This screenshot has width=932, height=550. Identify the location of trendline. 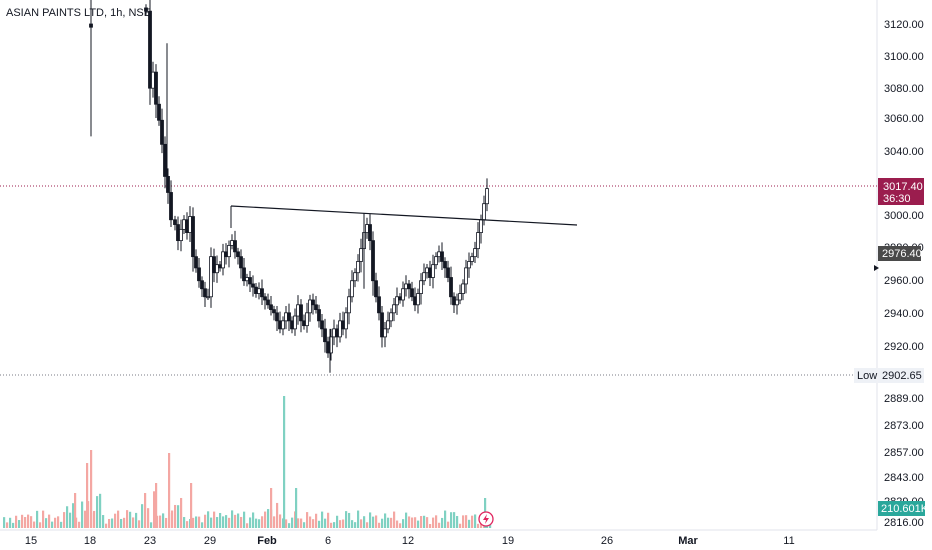
(404, 215).